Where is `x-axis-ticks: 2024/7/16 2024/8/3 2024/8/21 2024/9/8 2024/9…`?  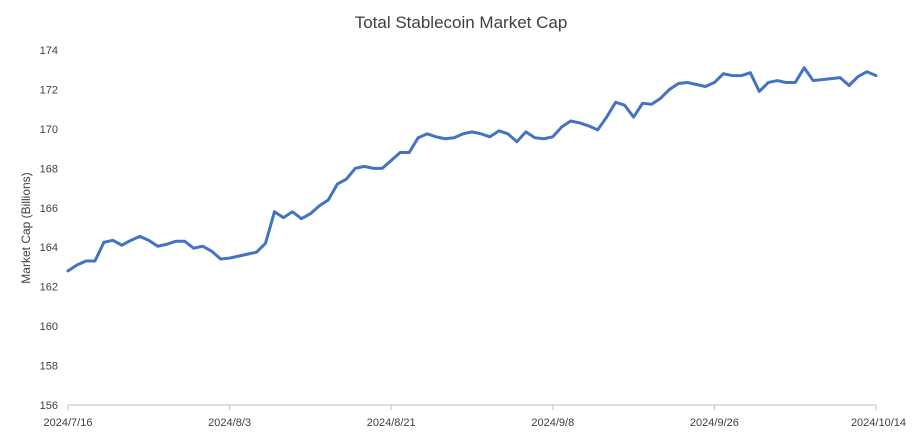 x-axis-ticks: 2024/7/16 2024/8/3 2024/8/21 2024/9/8 2024/9… is located at coordinates (475, 417).